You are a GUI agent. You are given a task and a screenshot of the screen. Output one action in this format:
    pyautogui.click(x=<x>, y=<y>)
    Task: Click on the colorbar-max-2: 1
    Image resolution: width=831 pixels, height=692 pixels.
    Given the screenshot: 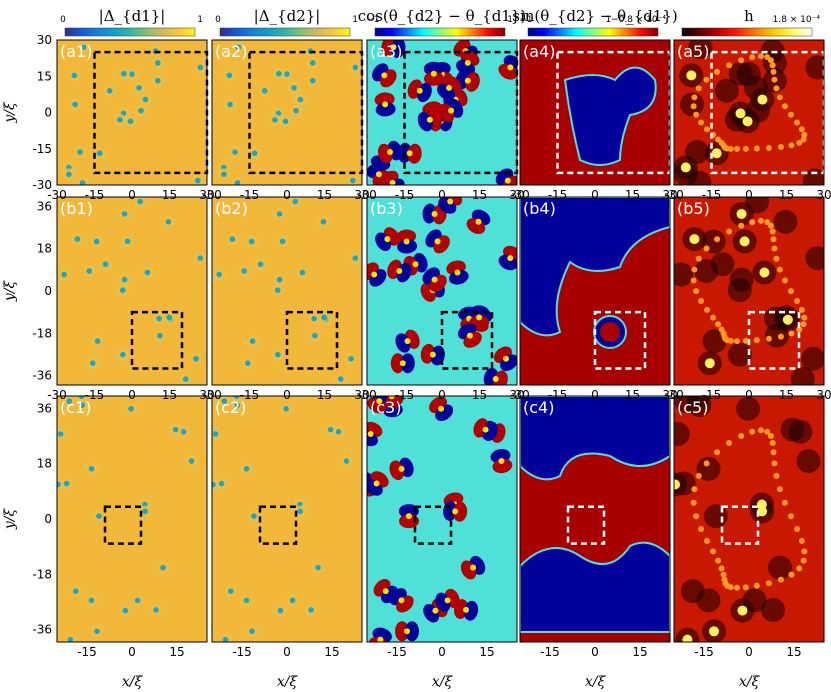 What is the action you would take?
    pyautogui.click(x=355, y=20)
    